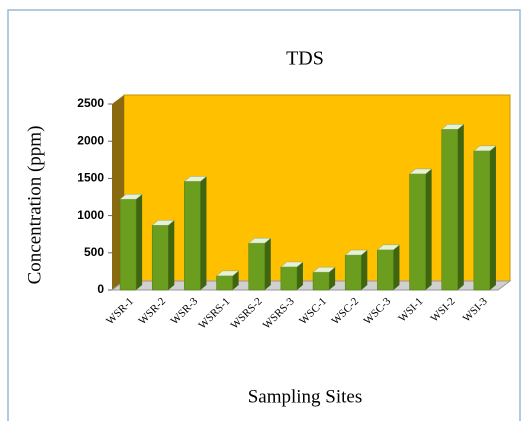 The image size is (526, 421). Describe the element at coordinates (305, 396) in the screenshot. I see `x-axis-label: Sampling Sites` at that location.